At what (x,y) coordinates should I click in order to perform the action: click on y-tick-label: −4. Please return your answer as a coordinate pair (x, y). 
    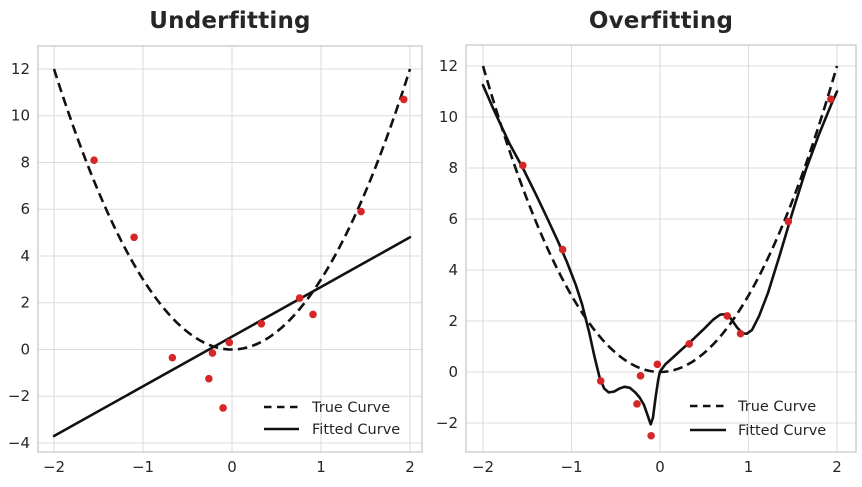
    Looking at the image, I should click on (19, 443).